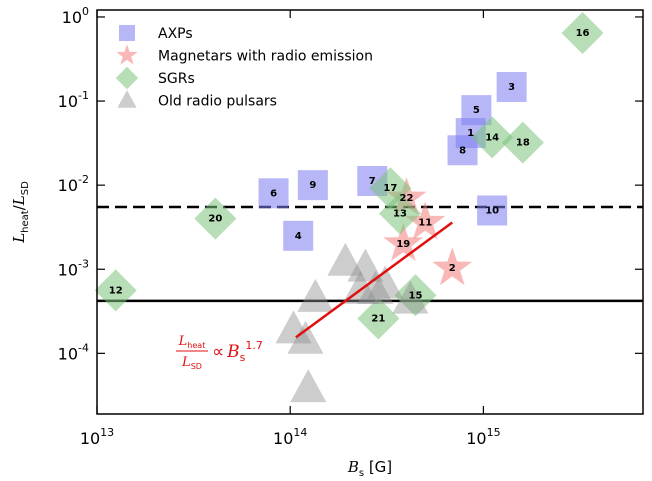 Image resolution: width=652 pixels, height=481 pixels. Describe the element at coordinates (83, 179) in the screenshot. I see `y-tick-exponent: -2` at that location.